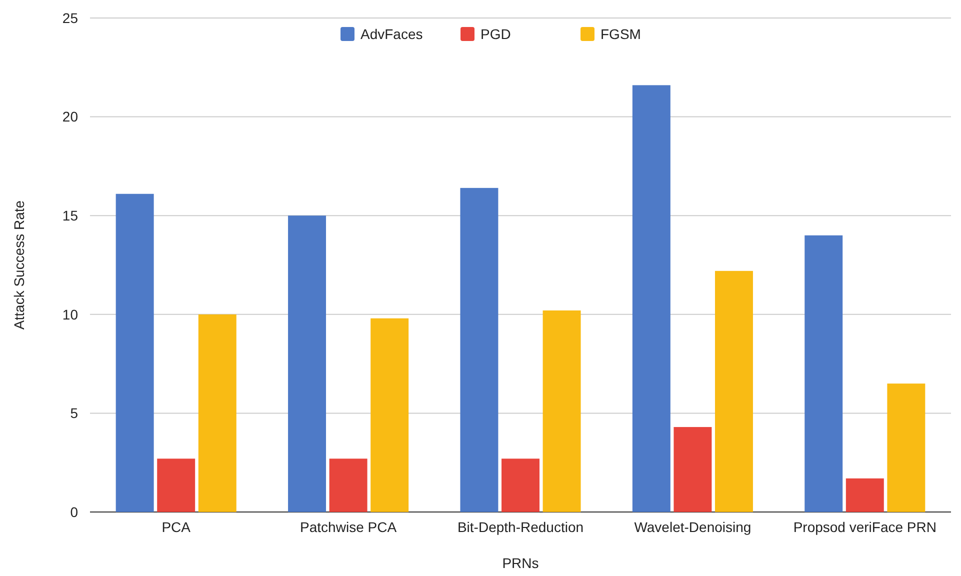 Image resolution: width=961 pixels, height=576 pixels. I want to click on y-tick-label: 25, so click(70, 18).